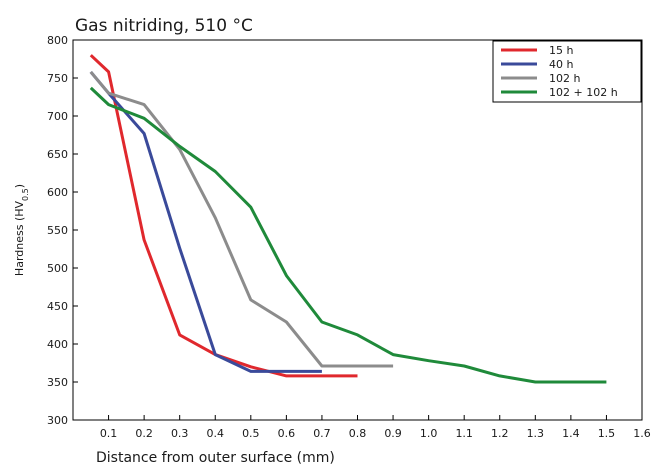  I want to click on x-tick-label: 0.9, so click(393, 433).